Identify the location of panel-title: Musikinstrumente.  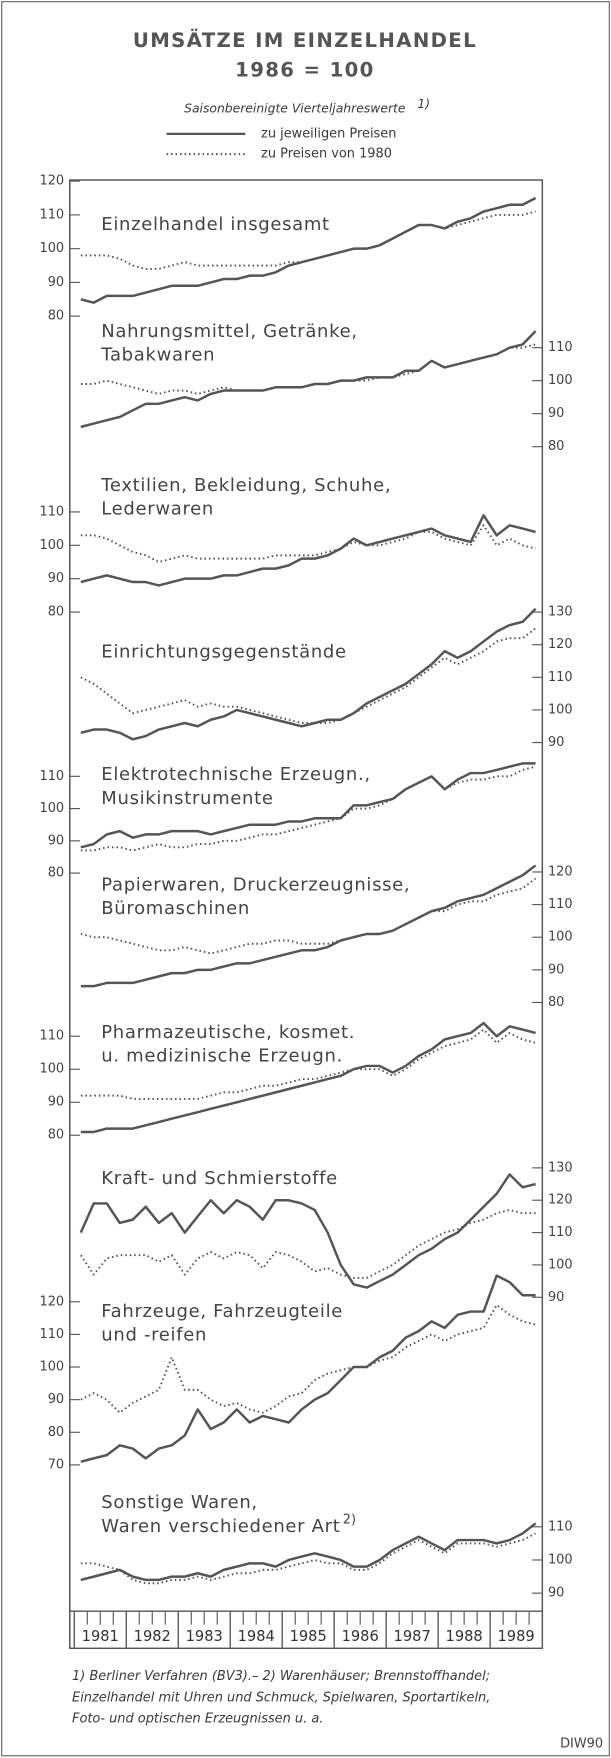
(187, 798).